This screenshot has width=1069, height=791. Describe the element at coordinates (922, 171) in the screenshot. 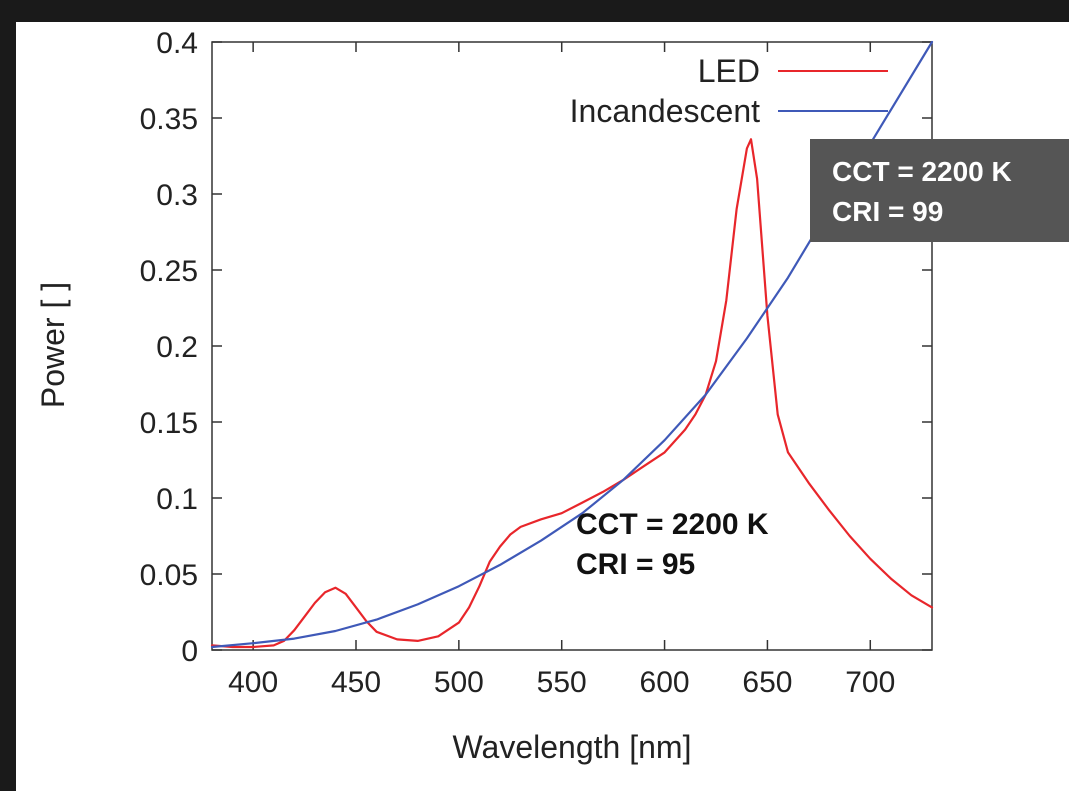

I see `annotation-incandescent-cct: CCT = 2200 K` at that location.